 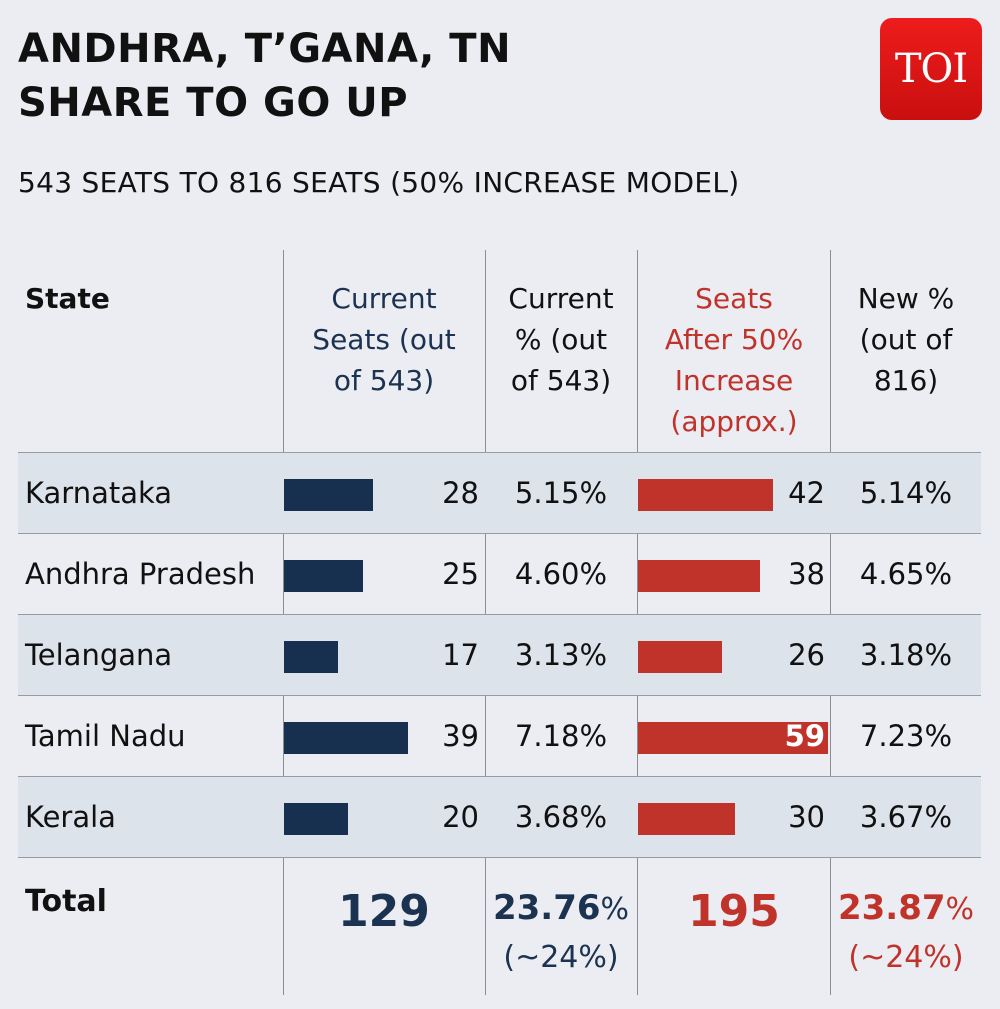 I want to click on title-line-1: ANDHRA, T’GANA, TN, so click(x=265, y=49).